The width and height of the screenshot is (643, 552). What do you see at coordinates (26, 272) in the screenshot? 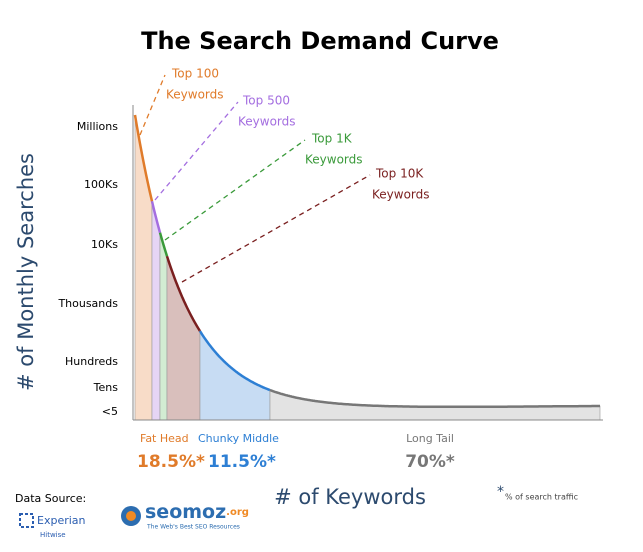
I see `y-axis-title: # of Monthly Searches` at bounding box center [26, 272].